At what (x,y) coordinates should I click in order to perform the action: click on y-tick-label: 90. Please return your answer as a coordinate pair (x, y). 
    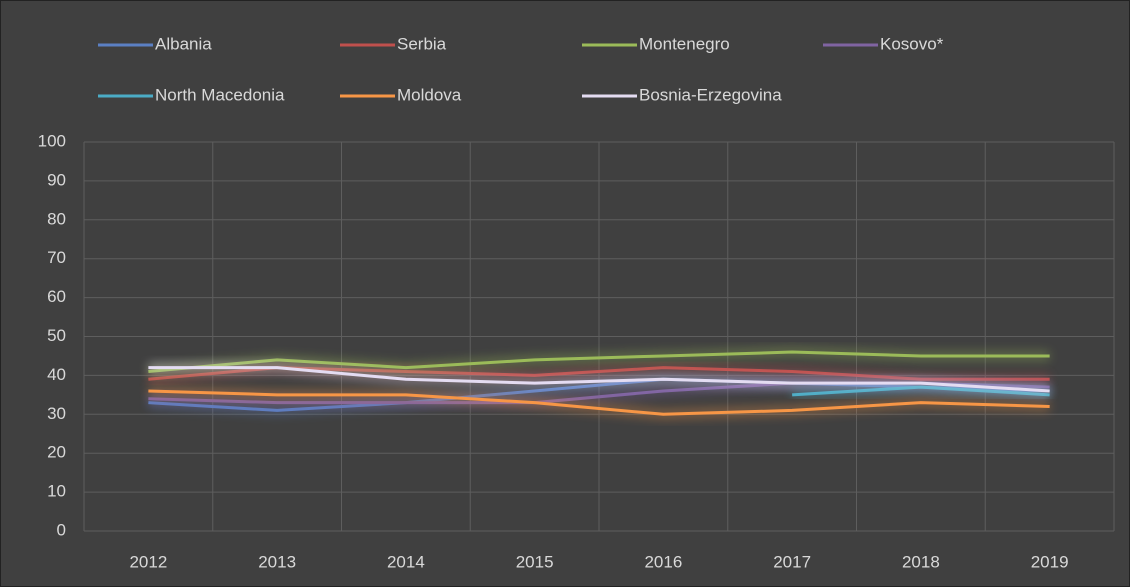
    Looking at the image, I should click on (56, 179).